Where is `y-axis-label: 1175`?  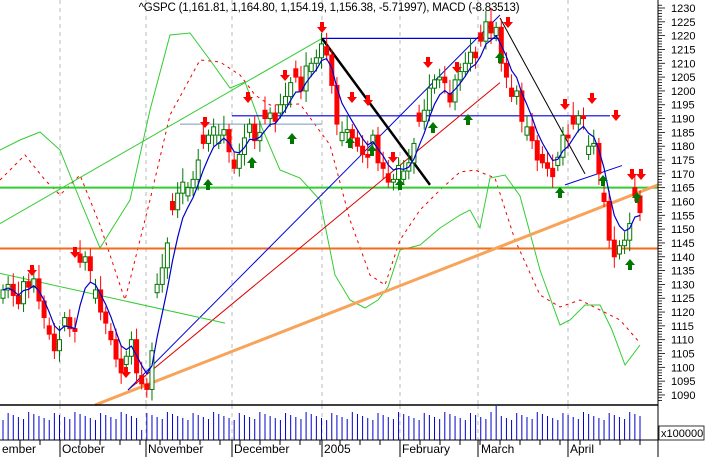 y-axis-label: 1175 is located at coordinates (683, 161).